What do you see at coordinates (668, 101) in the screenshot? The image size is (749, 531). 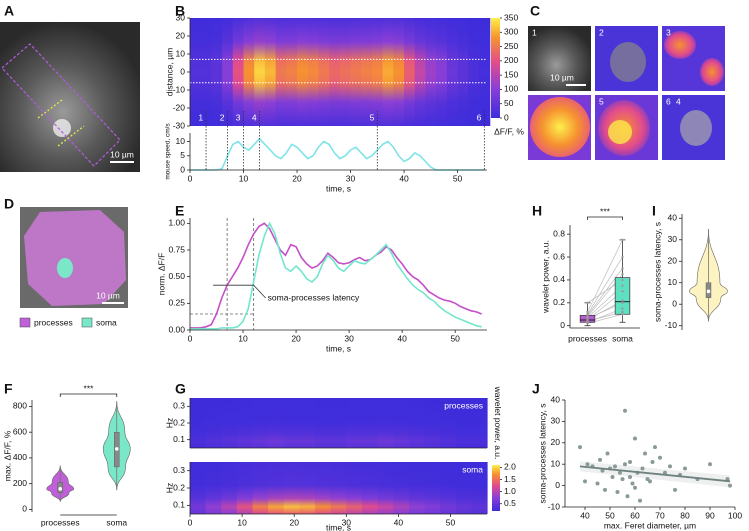 I see `tile-label: 6` at bounding box center [668, 101].